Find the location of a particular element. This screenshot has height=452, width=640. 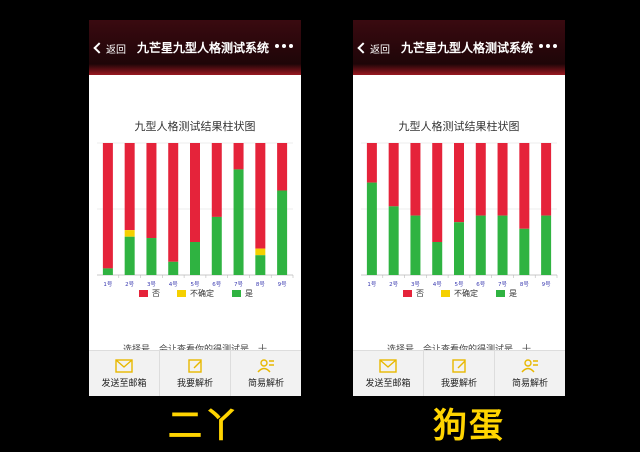

bar-不确定-8号 is located at coordinates (260, 252).